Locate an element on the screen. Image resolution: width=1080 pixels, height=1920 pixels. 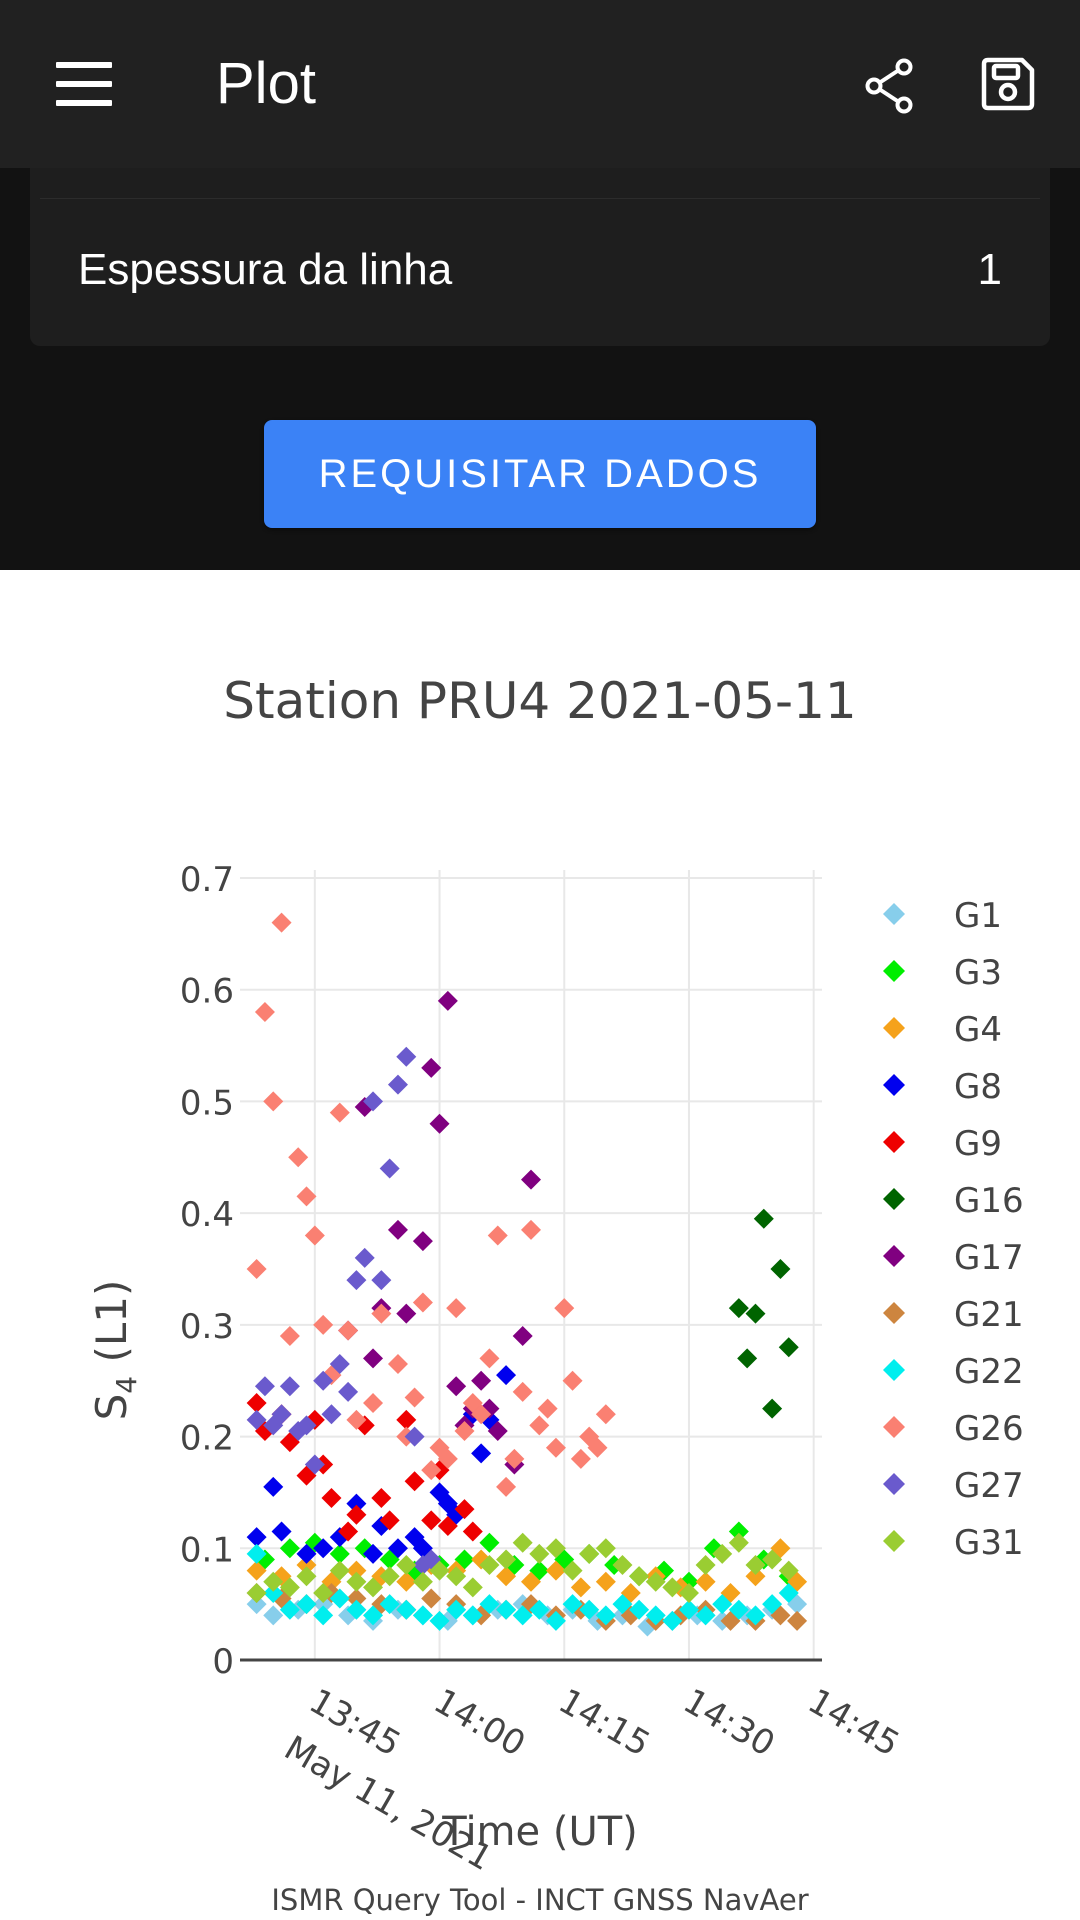
settings-card is located at coordinates (540, 257).